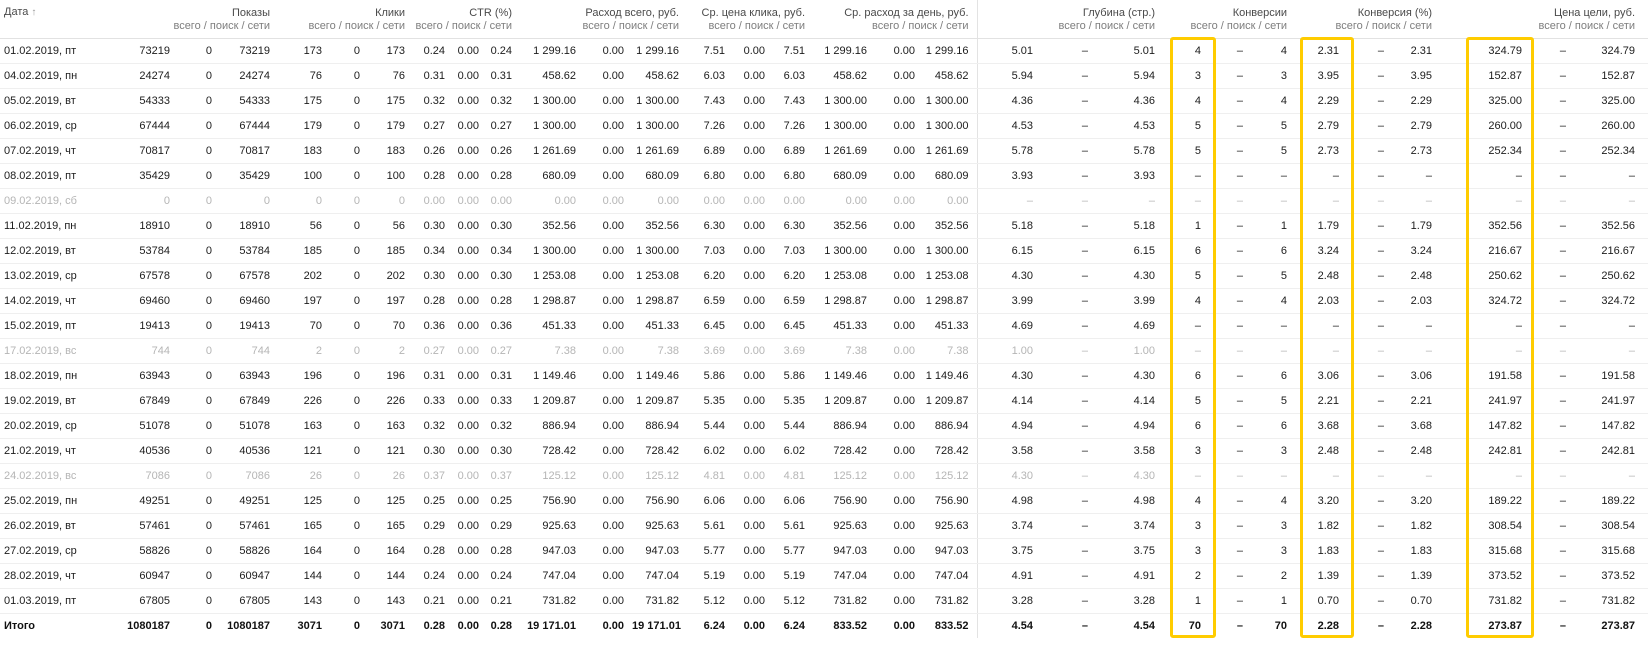  I want to click on cell-cost-total: 1 261.69, so click(552, 151).